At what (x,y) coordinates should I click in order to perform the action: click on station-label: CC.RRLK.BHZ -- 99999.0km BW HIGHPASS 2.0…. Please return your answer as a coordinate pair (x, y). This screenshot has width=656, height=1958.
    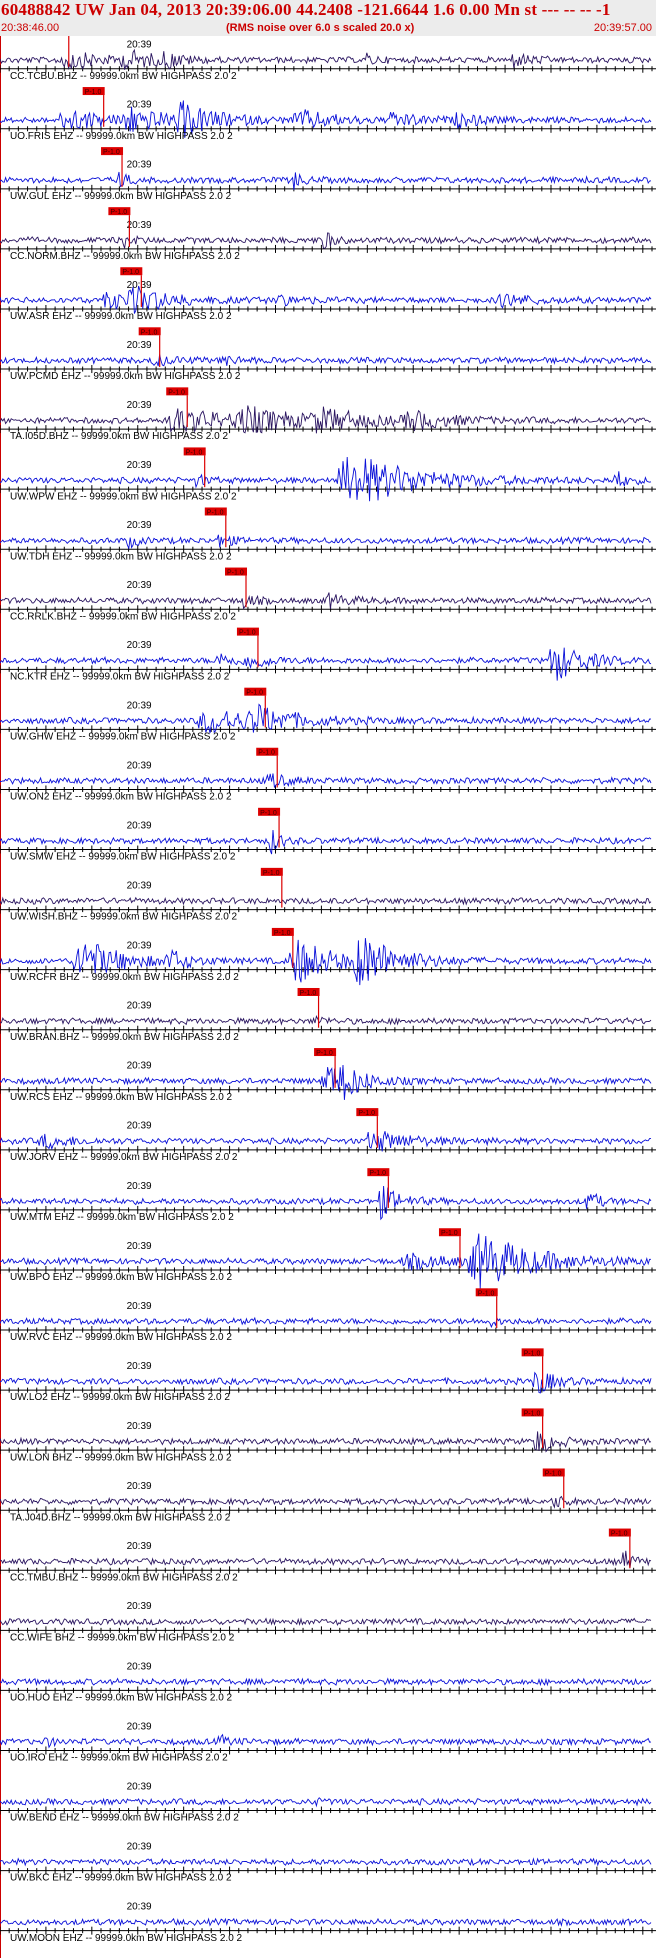
    Looking at the image, I should click on (123, 616).